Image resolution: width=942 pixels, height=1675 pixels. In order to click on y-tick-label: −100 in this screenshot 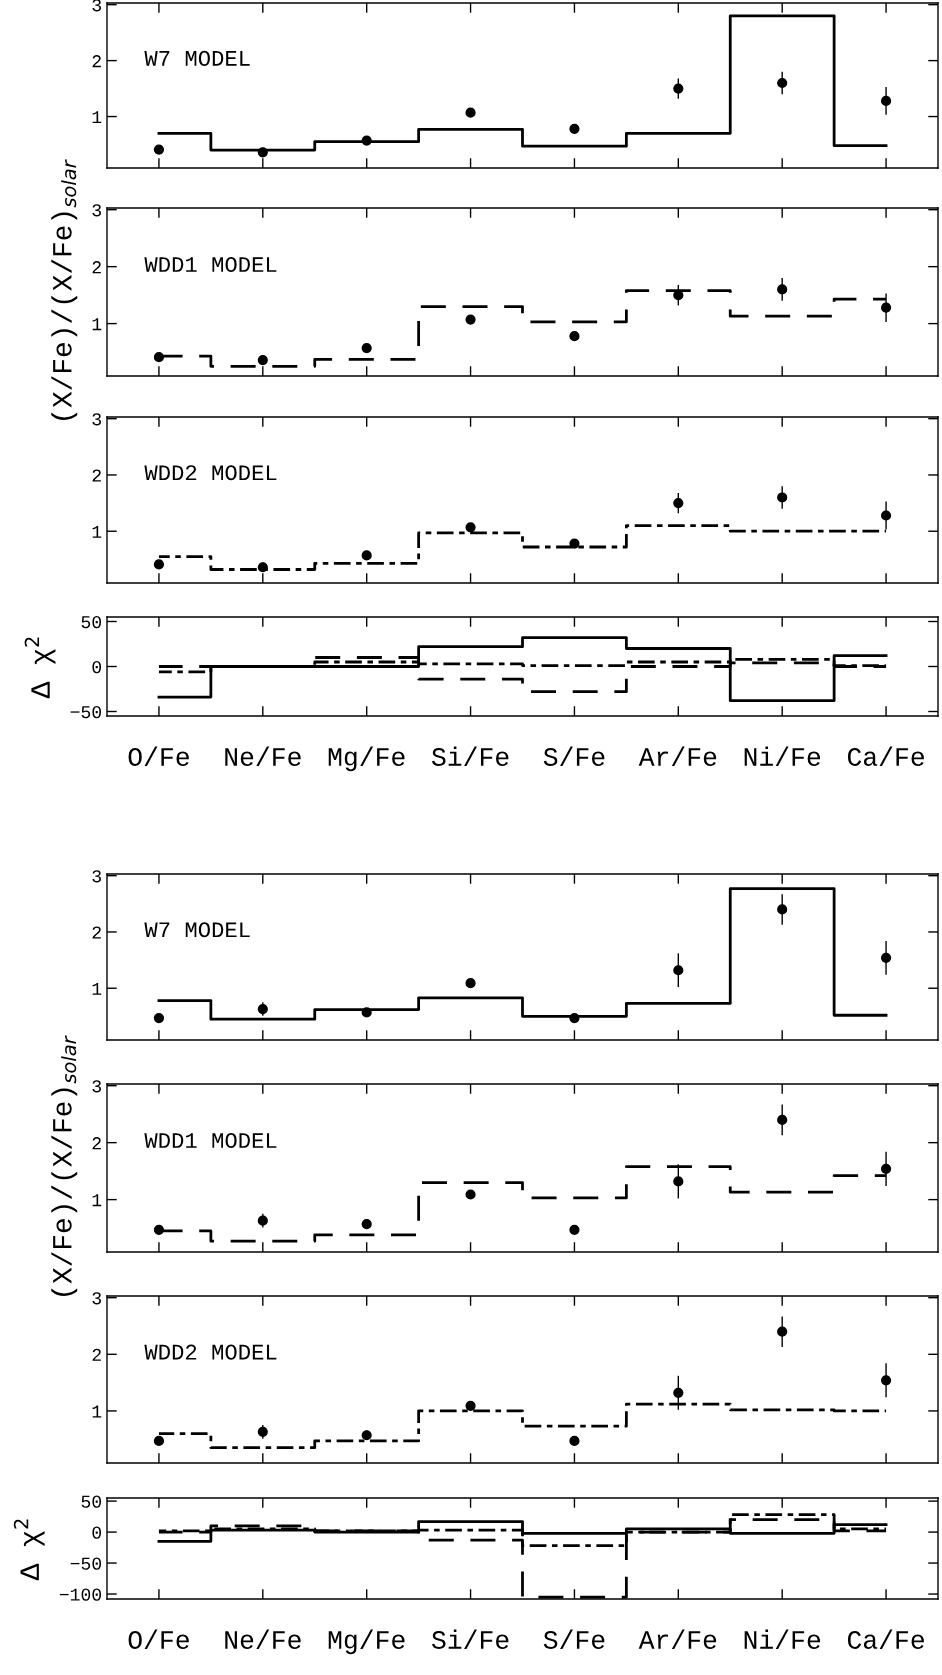, I will do `click(80, 1594)`.